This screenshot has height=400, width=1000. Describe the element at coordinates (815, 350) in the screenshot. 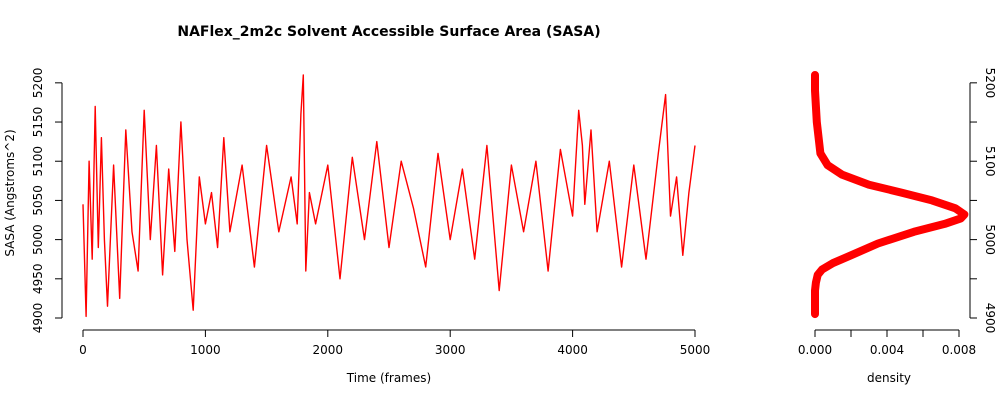

I see `density-x-tick-label: 0.000` at that location.